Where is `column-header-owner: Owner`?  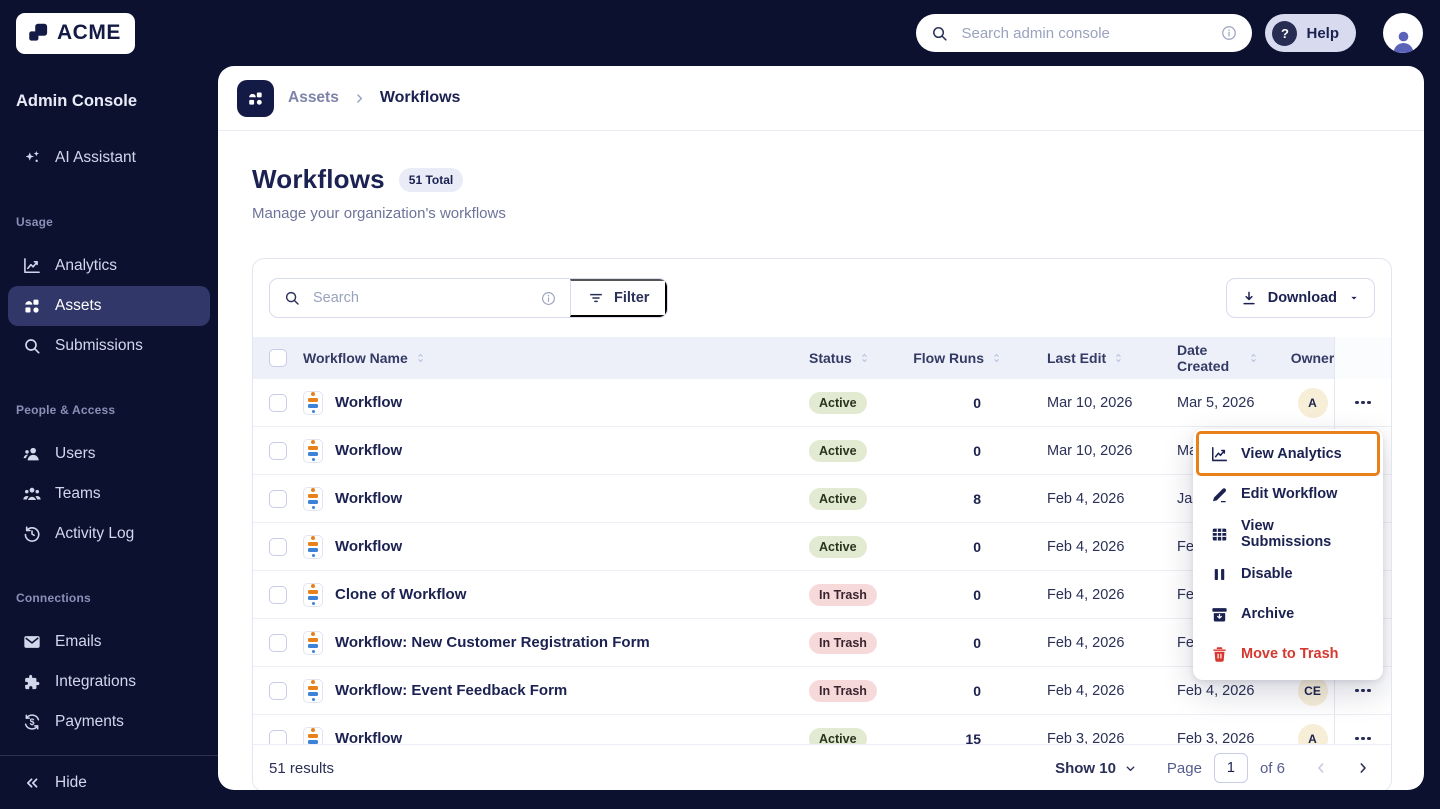 column-header-owner: Owner is located at coordinates (1312, 358).